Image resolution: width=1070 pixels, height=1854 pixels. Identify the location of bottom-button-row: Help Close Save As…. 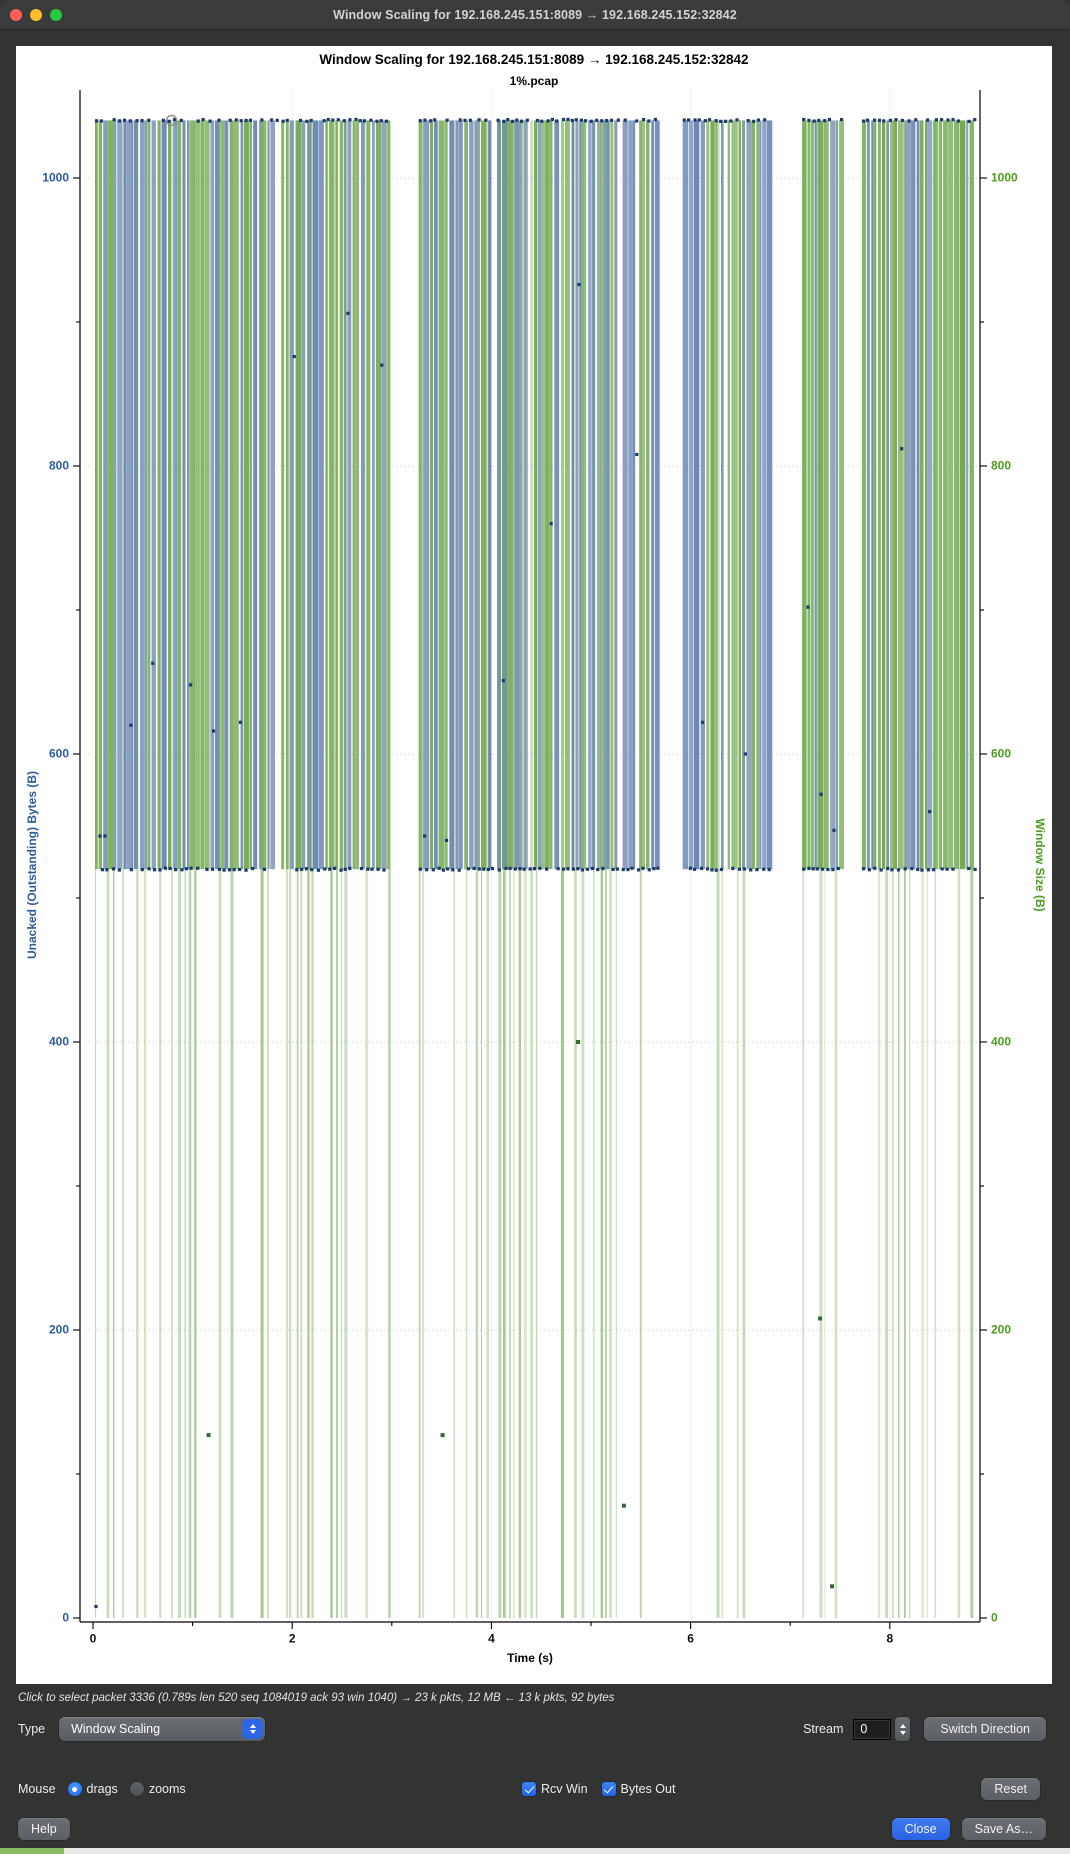
(532, 1829).